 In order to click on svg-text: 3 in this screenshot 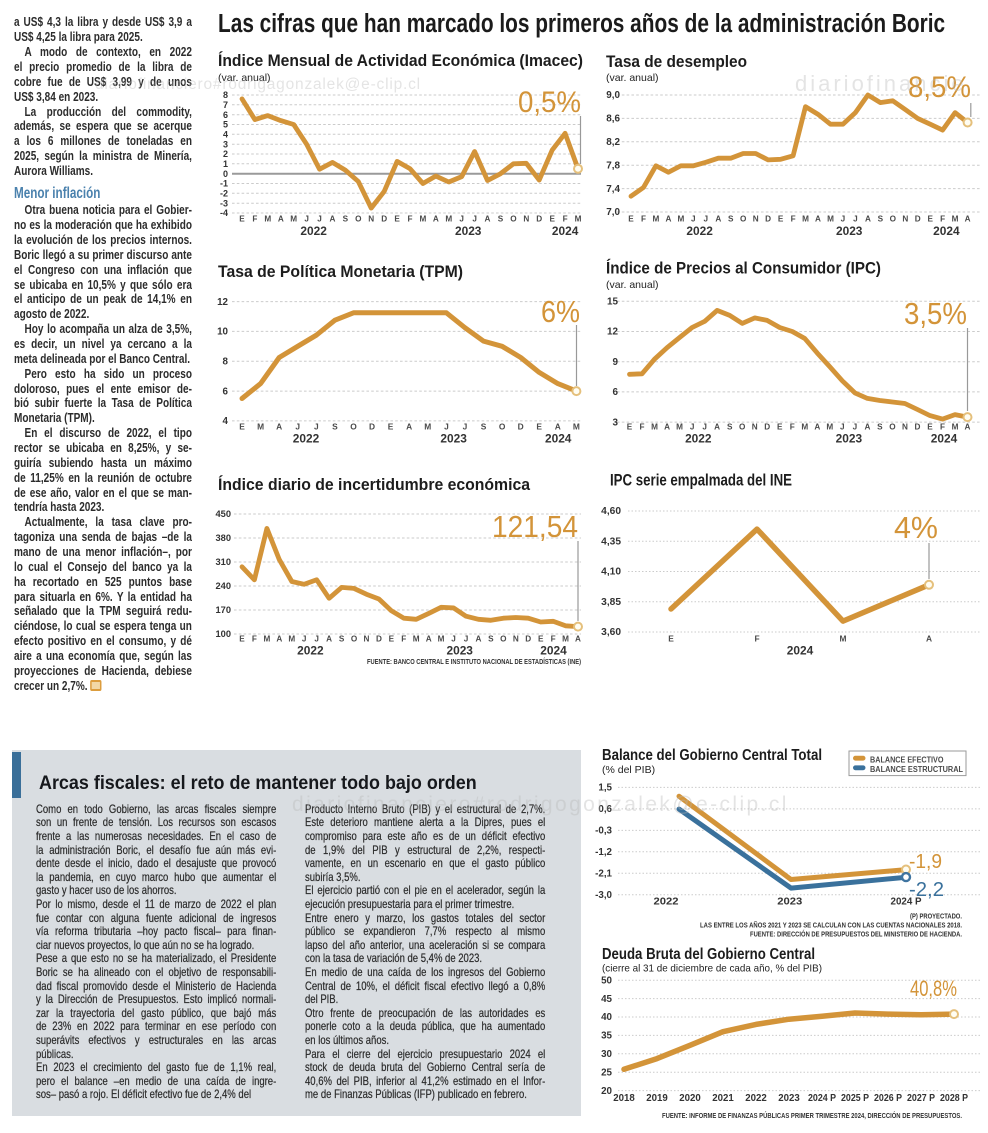, I will do `click(616, 422)`.